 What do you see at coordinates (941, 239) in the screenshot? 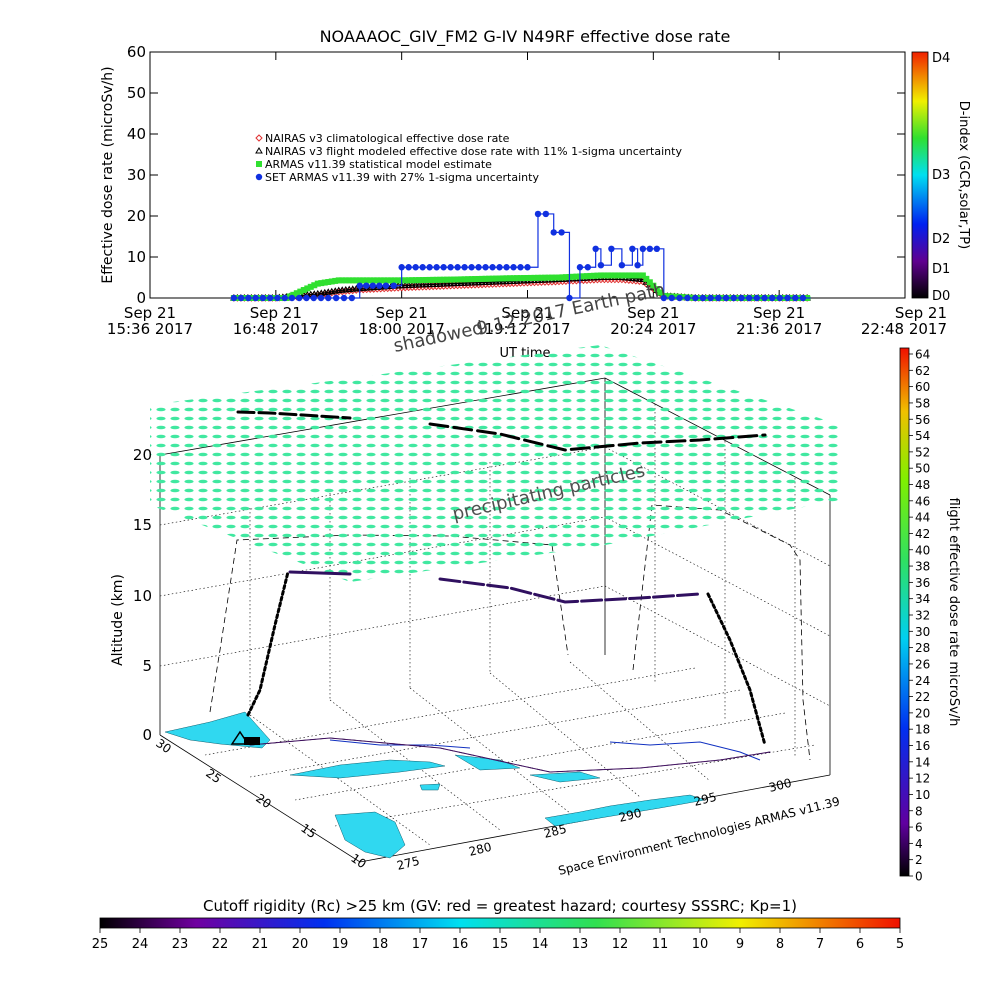
I see `dindex-tick-label: D2` at bounding box center [941, 239].